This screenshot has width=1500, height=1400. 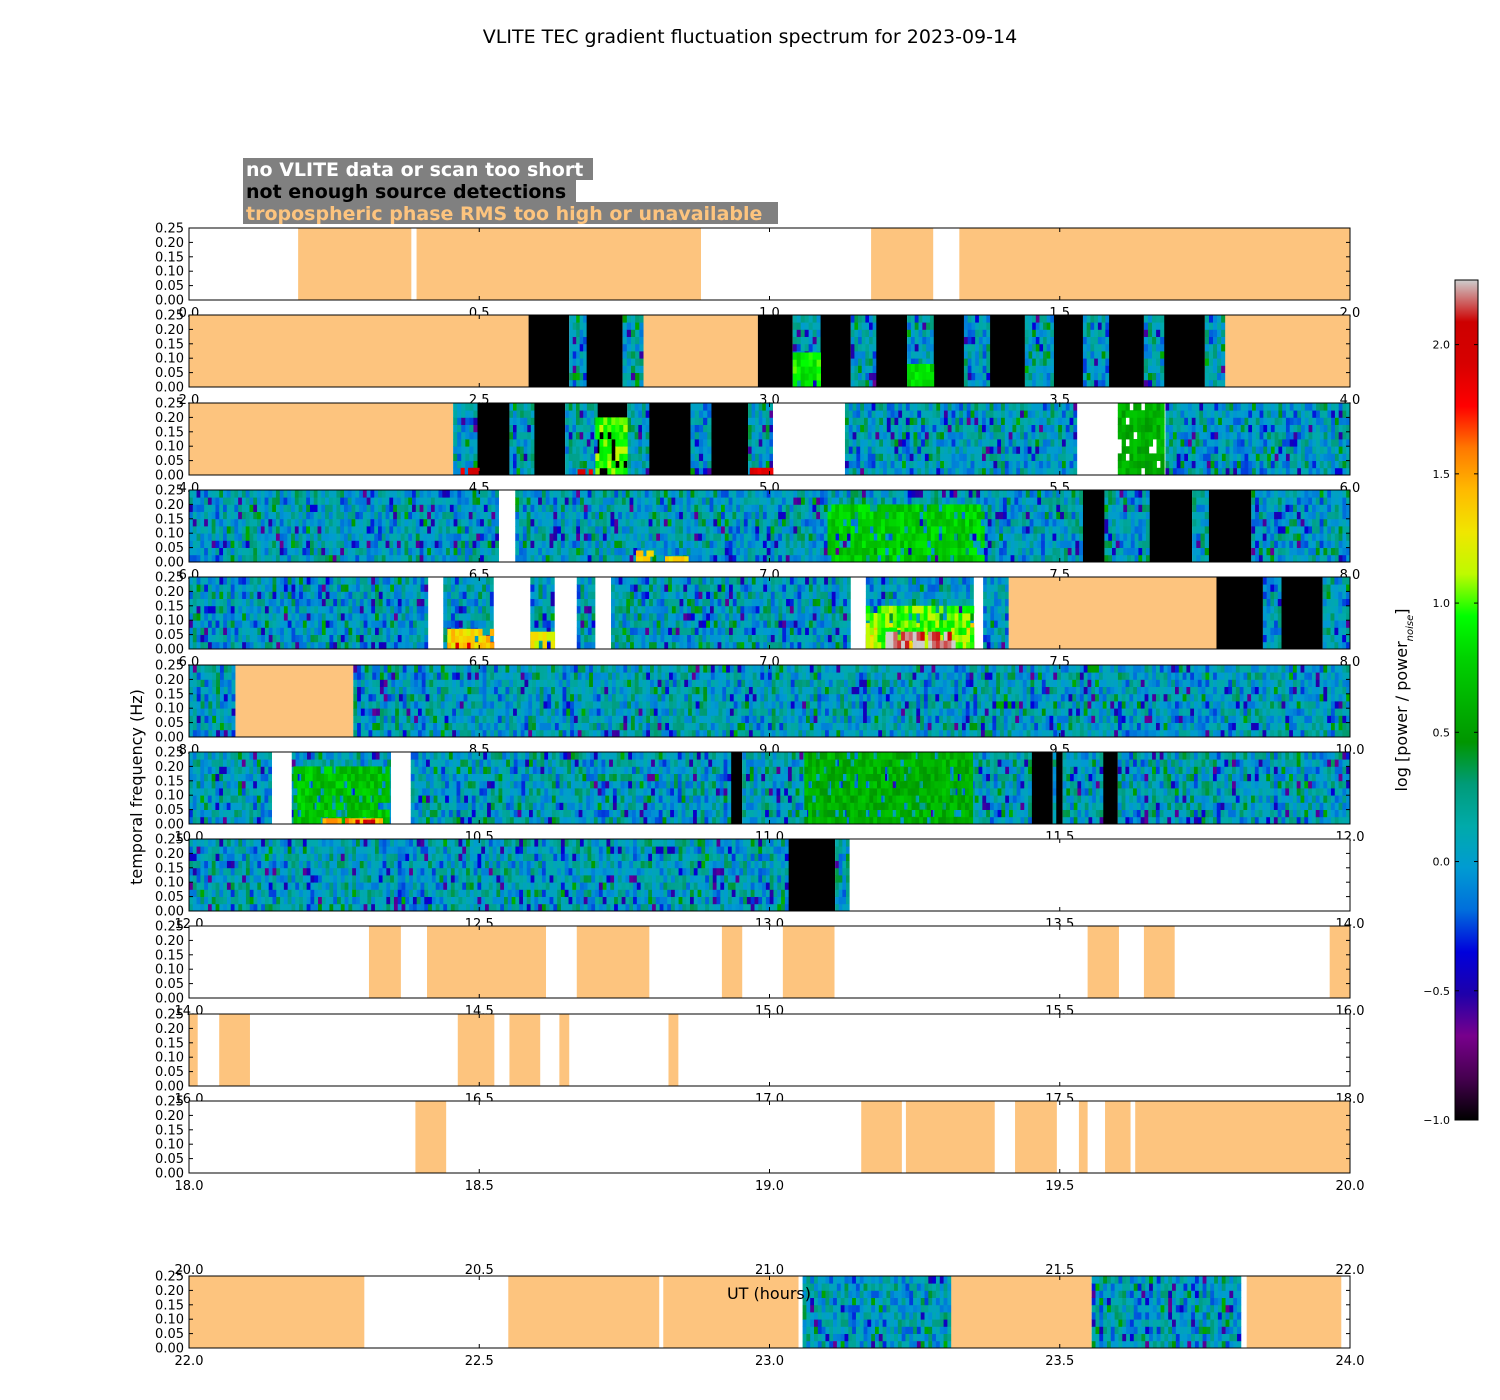 I want to click on x-tick-label: 22.5, so click(x=479, y=1361).